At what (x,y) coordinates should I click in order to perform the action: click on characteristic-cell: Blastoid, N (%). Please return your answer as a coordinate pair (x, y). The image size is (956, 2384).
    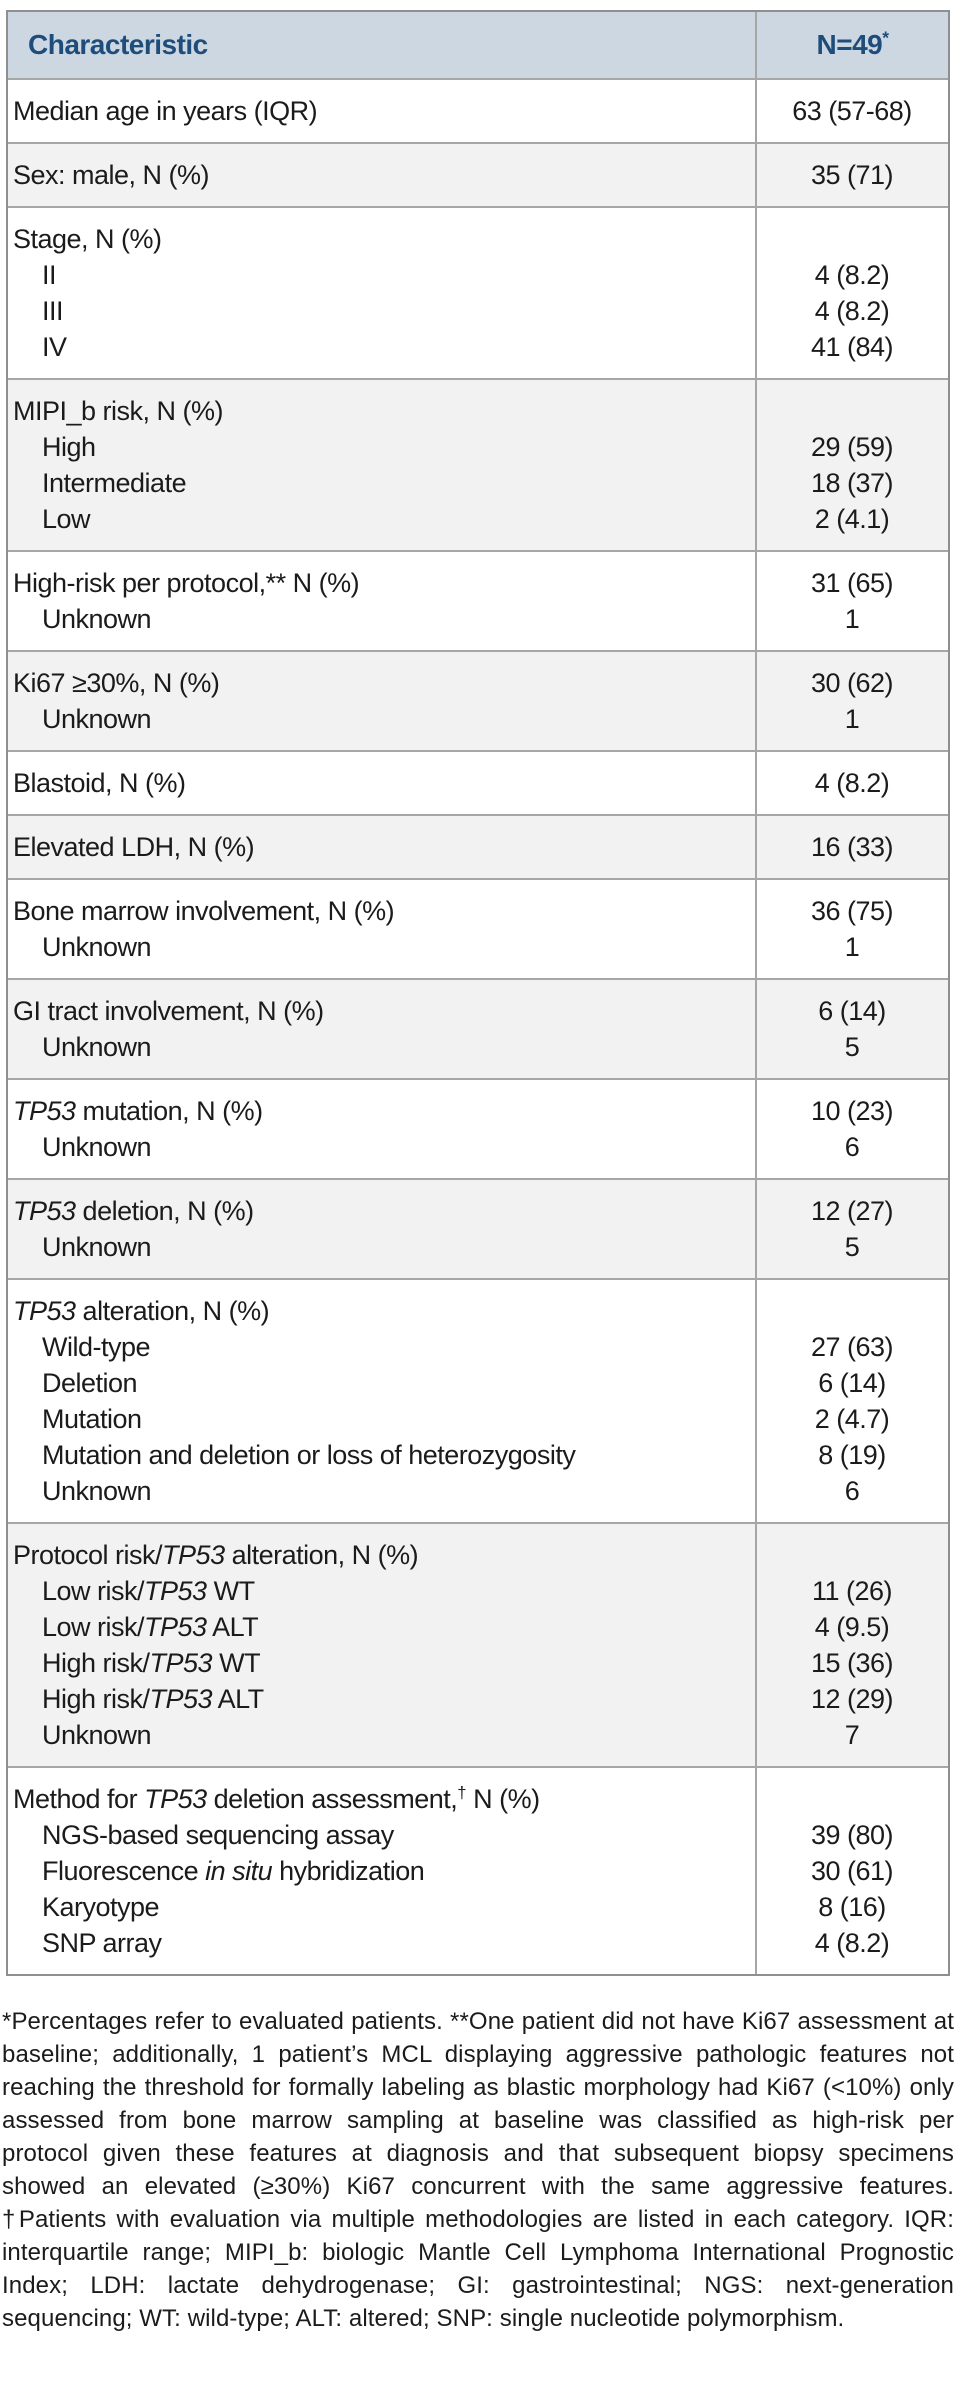
    Looking at the image, I should click on (381, 783).